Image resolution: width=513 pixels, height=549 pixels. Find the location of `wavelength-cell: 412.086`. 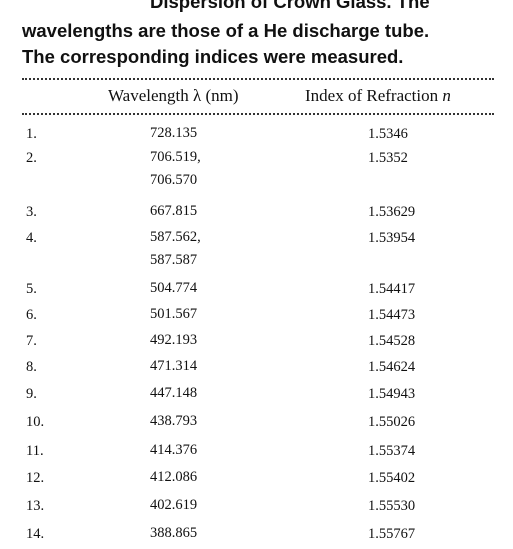

wavelength-cell: 412.086 is located at coordinates (173, 477).